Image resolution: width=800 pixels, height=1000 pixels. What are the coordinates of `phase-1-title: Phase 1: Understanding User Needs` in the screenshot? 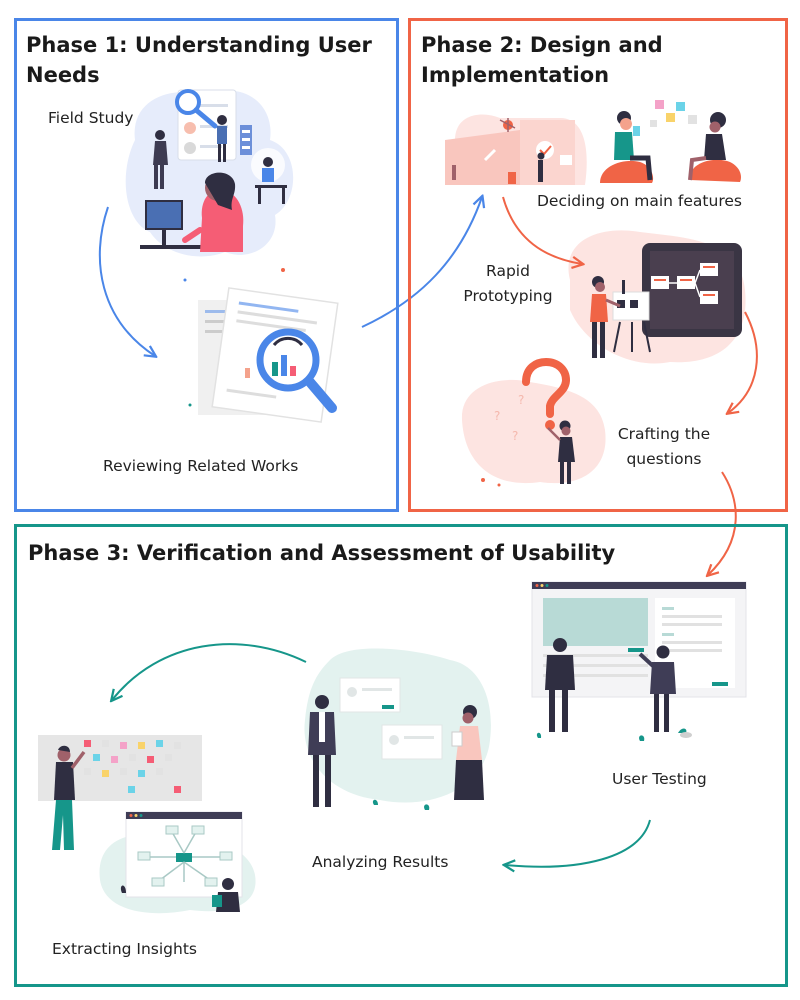 It's located at (199, 60).